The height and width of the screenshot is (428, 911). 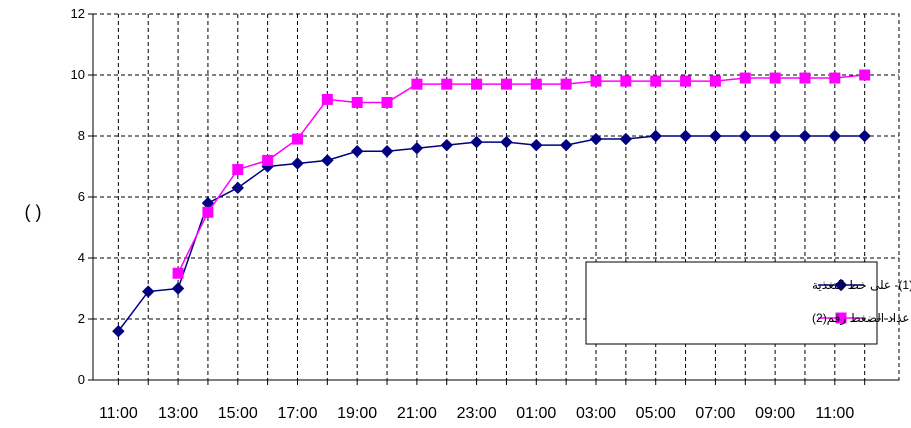 What do you see at coordinates (78, 74) in the screenshot?
I see `y-tick-label: 10` at bounding box center [78, 74].